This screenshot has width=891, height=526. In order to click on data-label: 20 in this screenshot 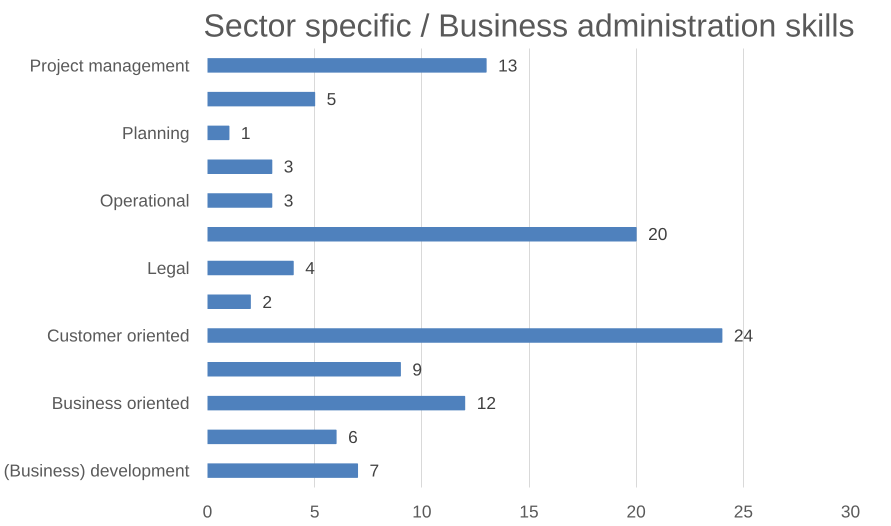, I will do `click(658, 234)`.